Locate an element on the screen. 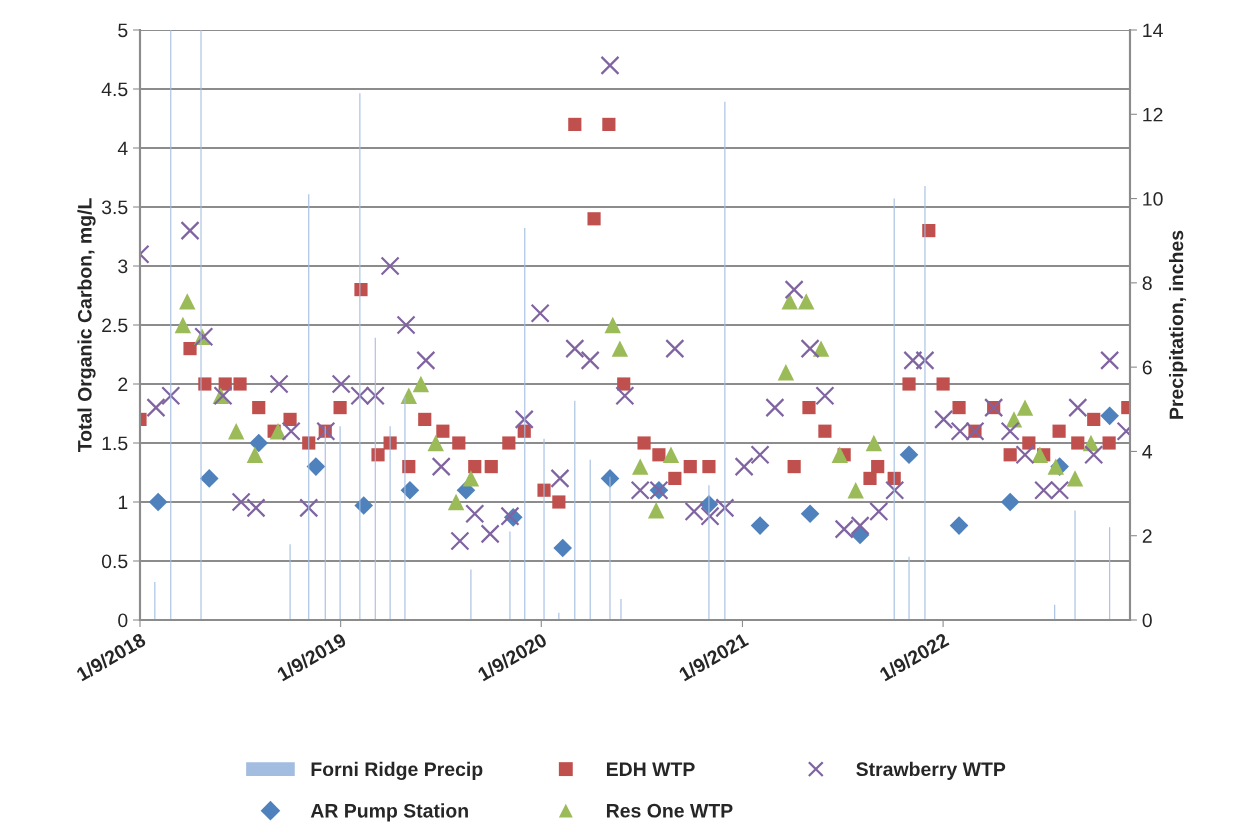 This screenshot has height=839, width=1252. y2-tick-label: 4 is located at coordinates (1147, 452).